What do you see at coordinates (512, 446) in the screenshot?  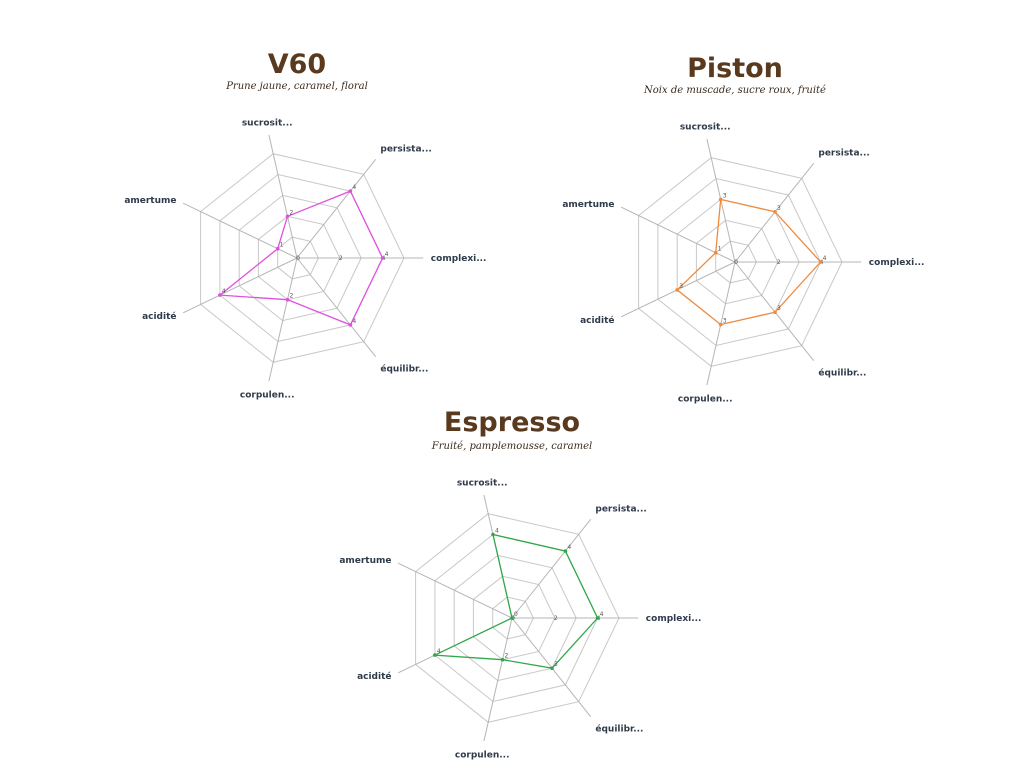 I see `chart-subtitle: Fruité, pamplemousse, caramel` at bounding box center [512, 446].